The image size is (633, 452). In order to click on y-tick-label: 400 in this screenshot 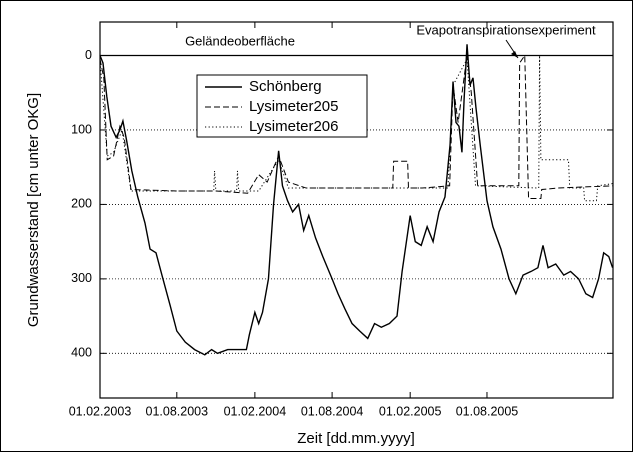, I will do `click(81, 353)`.